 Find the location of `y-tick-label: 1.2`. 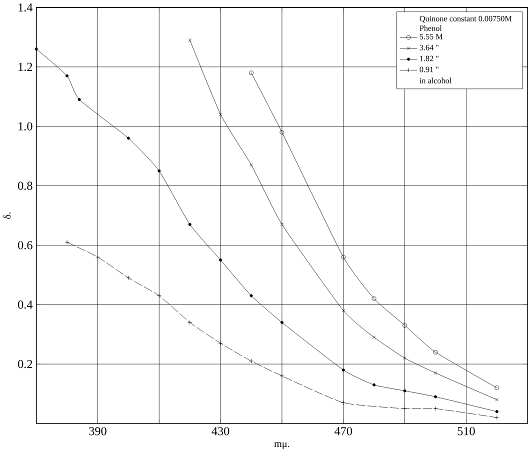

y-tick-label: 1.2 is located at coordinates (25, 67).